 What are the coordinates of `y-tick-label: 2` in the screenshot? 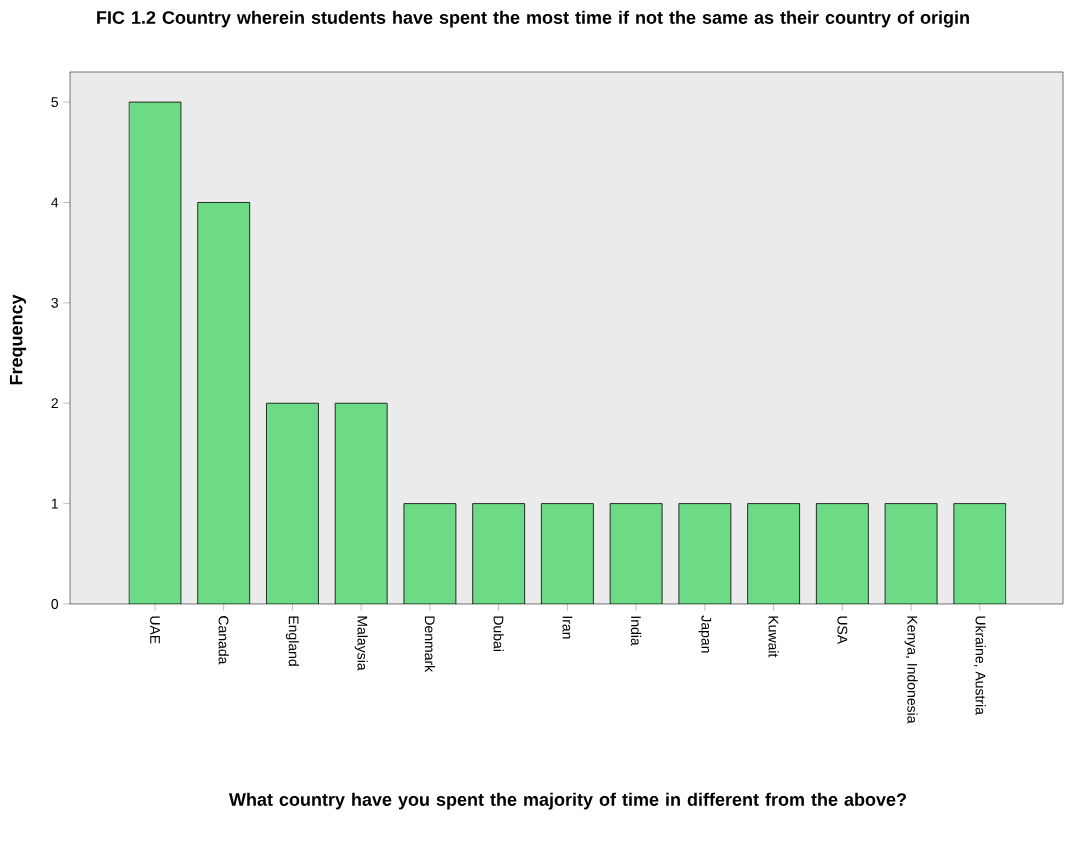 It's located at (54, 403).